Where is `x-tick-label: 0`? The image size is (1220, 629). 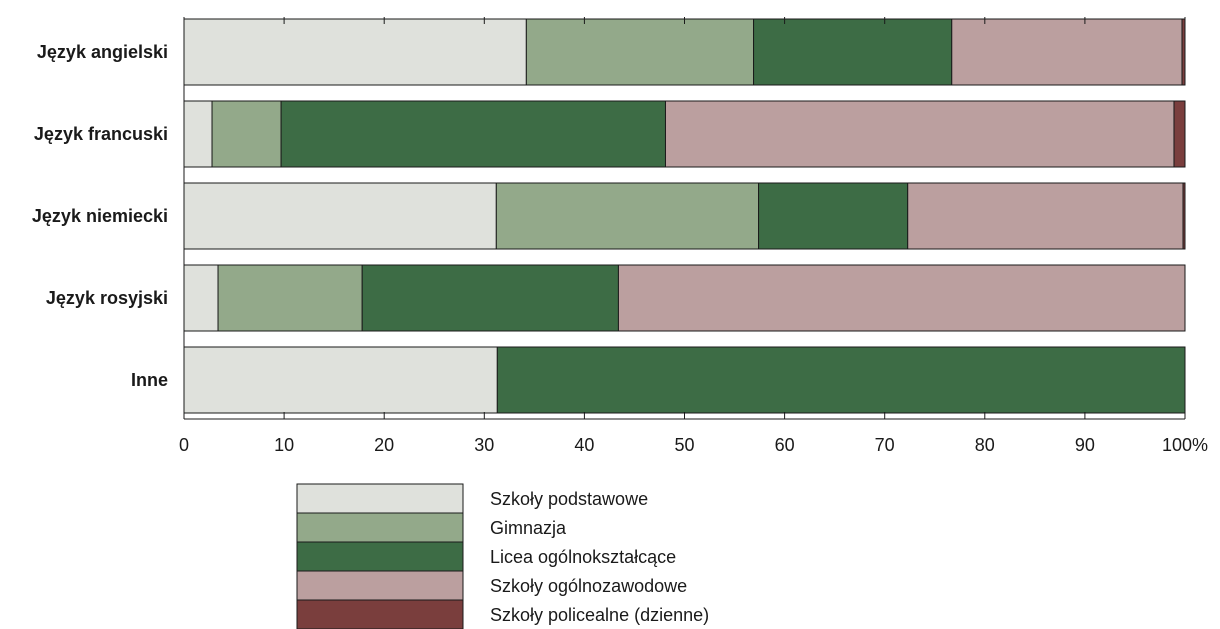 x-tick-label: 0 is located at coordinates (184, 445).